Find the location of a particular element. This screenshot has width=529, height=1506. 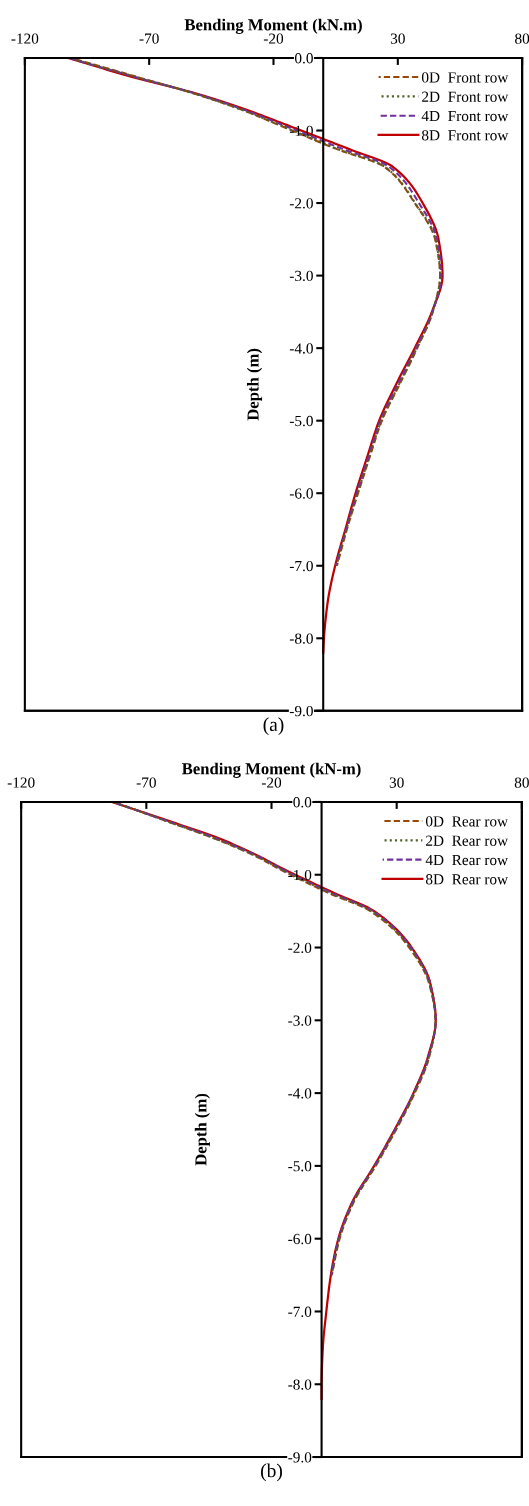

legend-label: 2D Rear row is located at coordinates (467, 840).